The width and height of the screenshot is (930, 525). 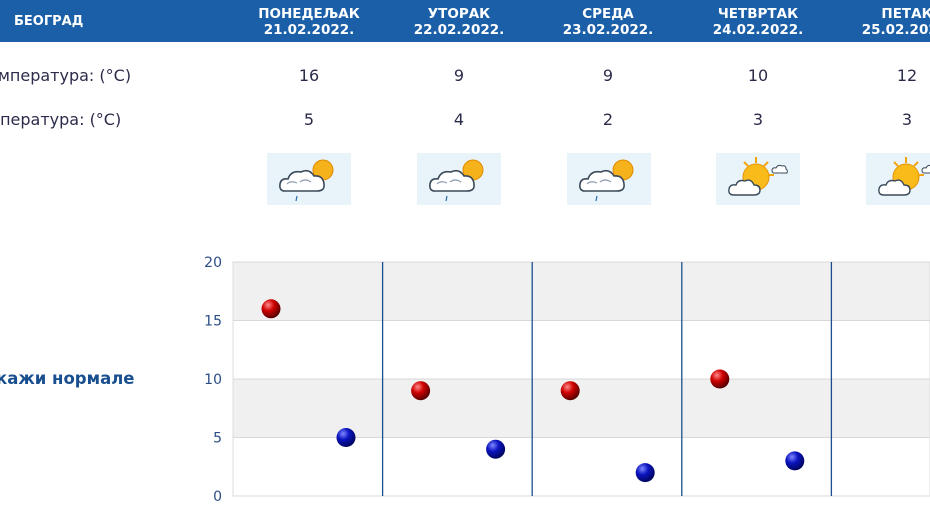 What do you see at coordinates (309, 14) in the screenshot?
I see `day-name: ПОНЕДЕЉАК` at bounding box center [309, 14].